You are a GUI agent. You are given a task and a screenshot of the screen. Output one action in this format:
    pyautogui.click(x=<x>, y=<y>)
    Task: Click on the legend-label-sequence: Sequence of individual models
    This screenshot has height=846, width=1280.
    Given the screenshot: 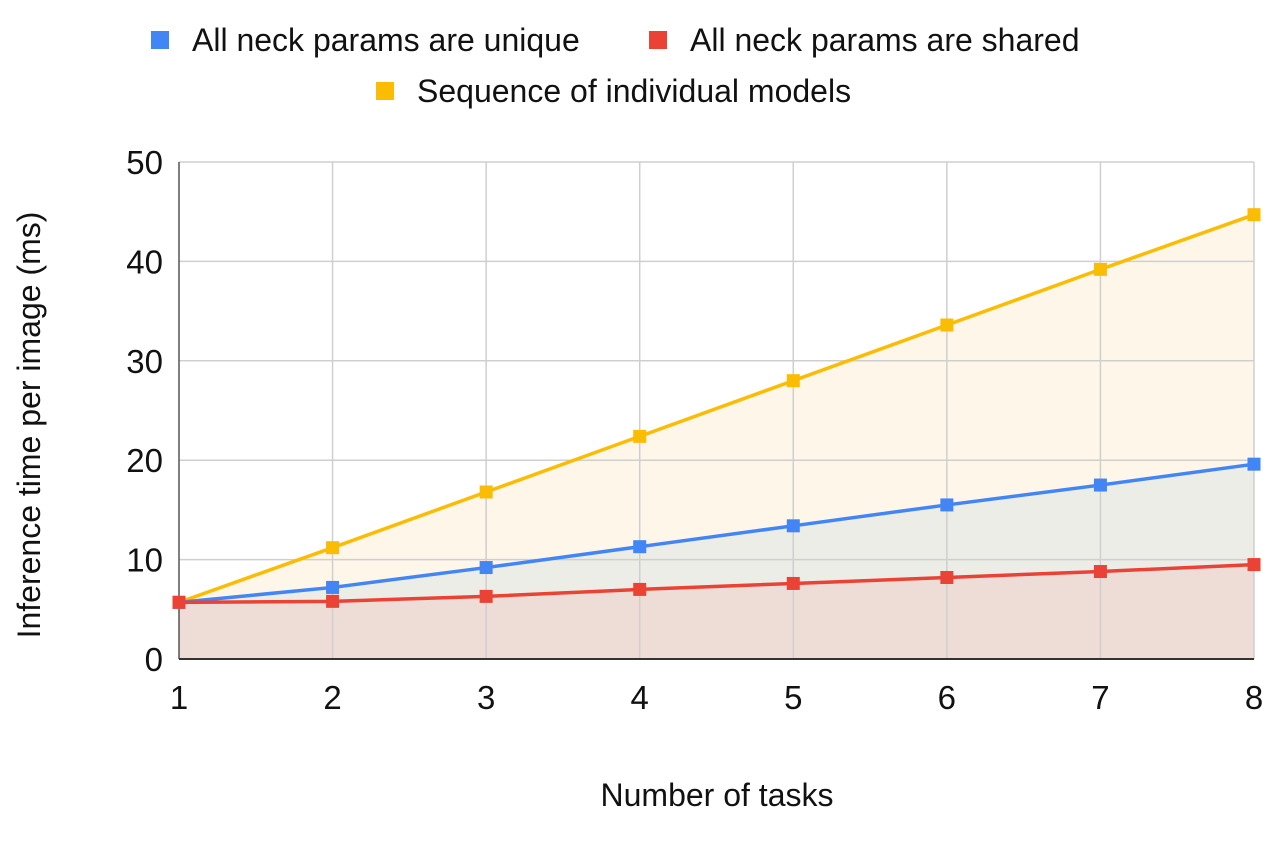 What is the action you would take?
    pyautogui.click(x=634, y=91)
    